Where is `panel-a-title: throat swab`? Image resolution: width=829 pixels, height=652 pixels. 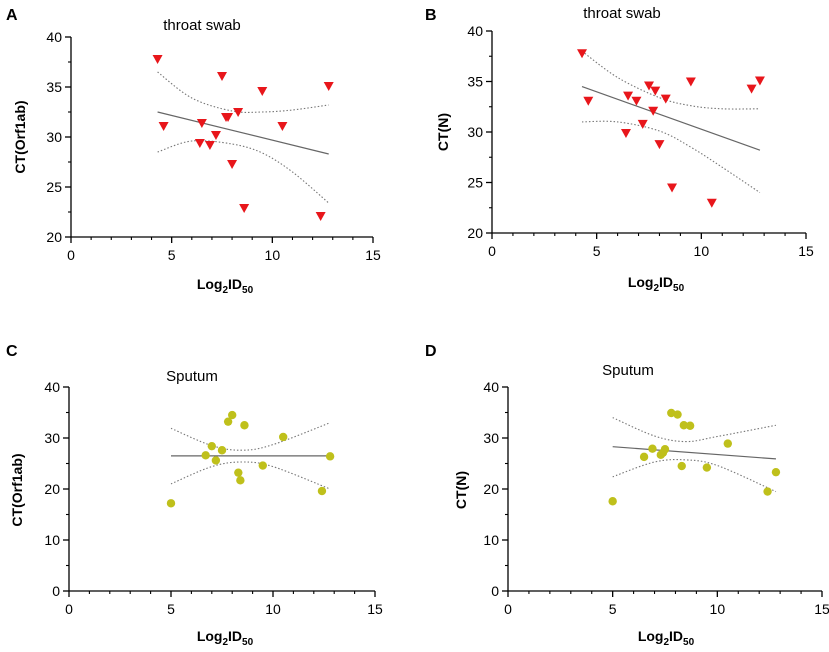 panel-a-title: throat swab is located at coordinates (202, 25).